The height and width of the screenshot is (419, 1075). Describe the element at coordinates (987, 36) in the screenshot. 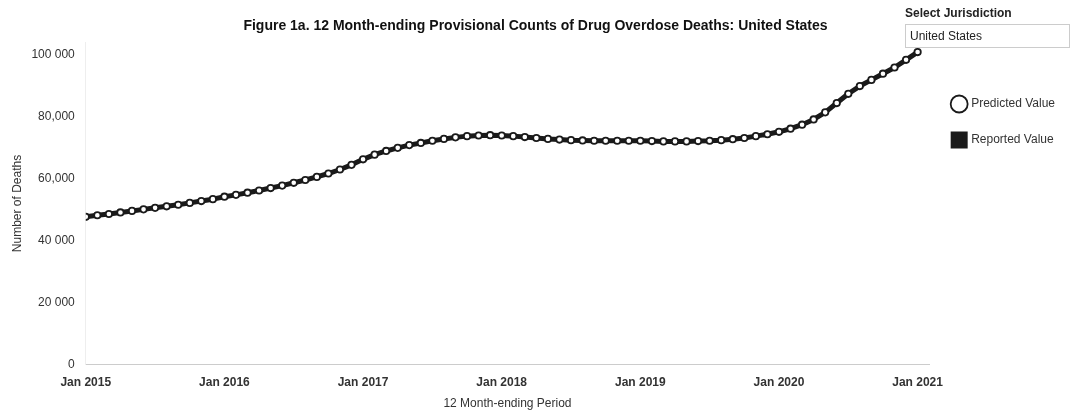

I see `jurisdiction-dropdown: United States` at that location.